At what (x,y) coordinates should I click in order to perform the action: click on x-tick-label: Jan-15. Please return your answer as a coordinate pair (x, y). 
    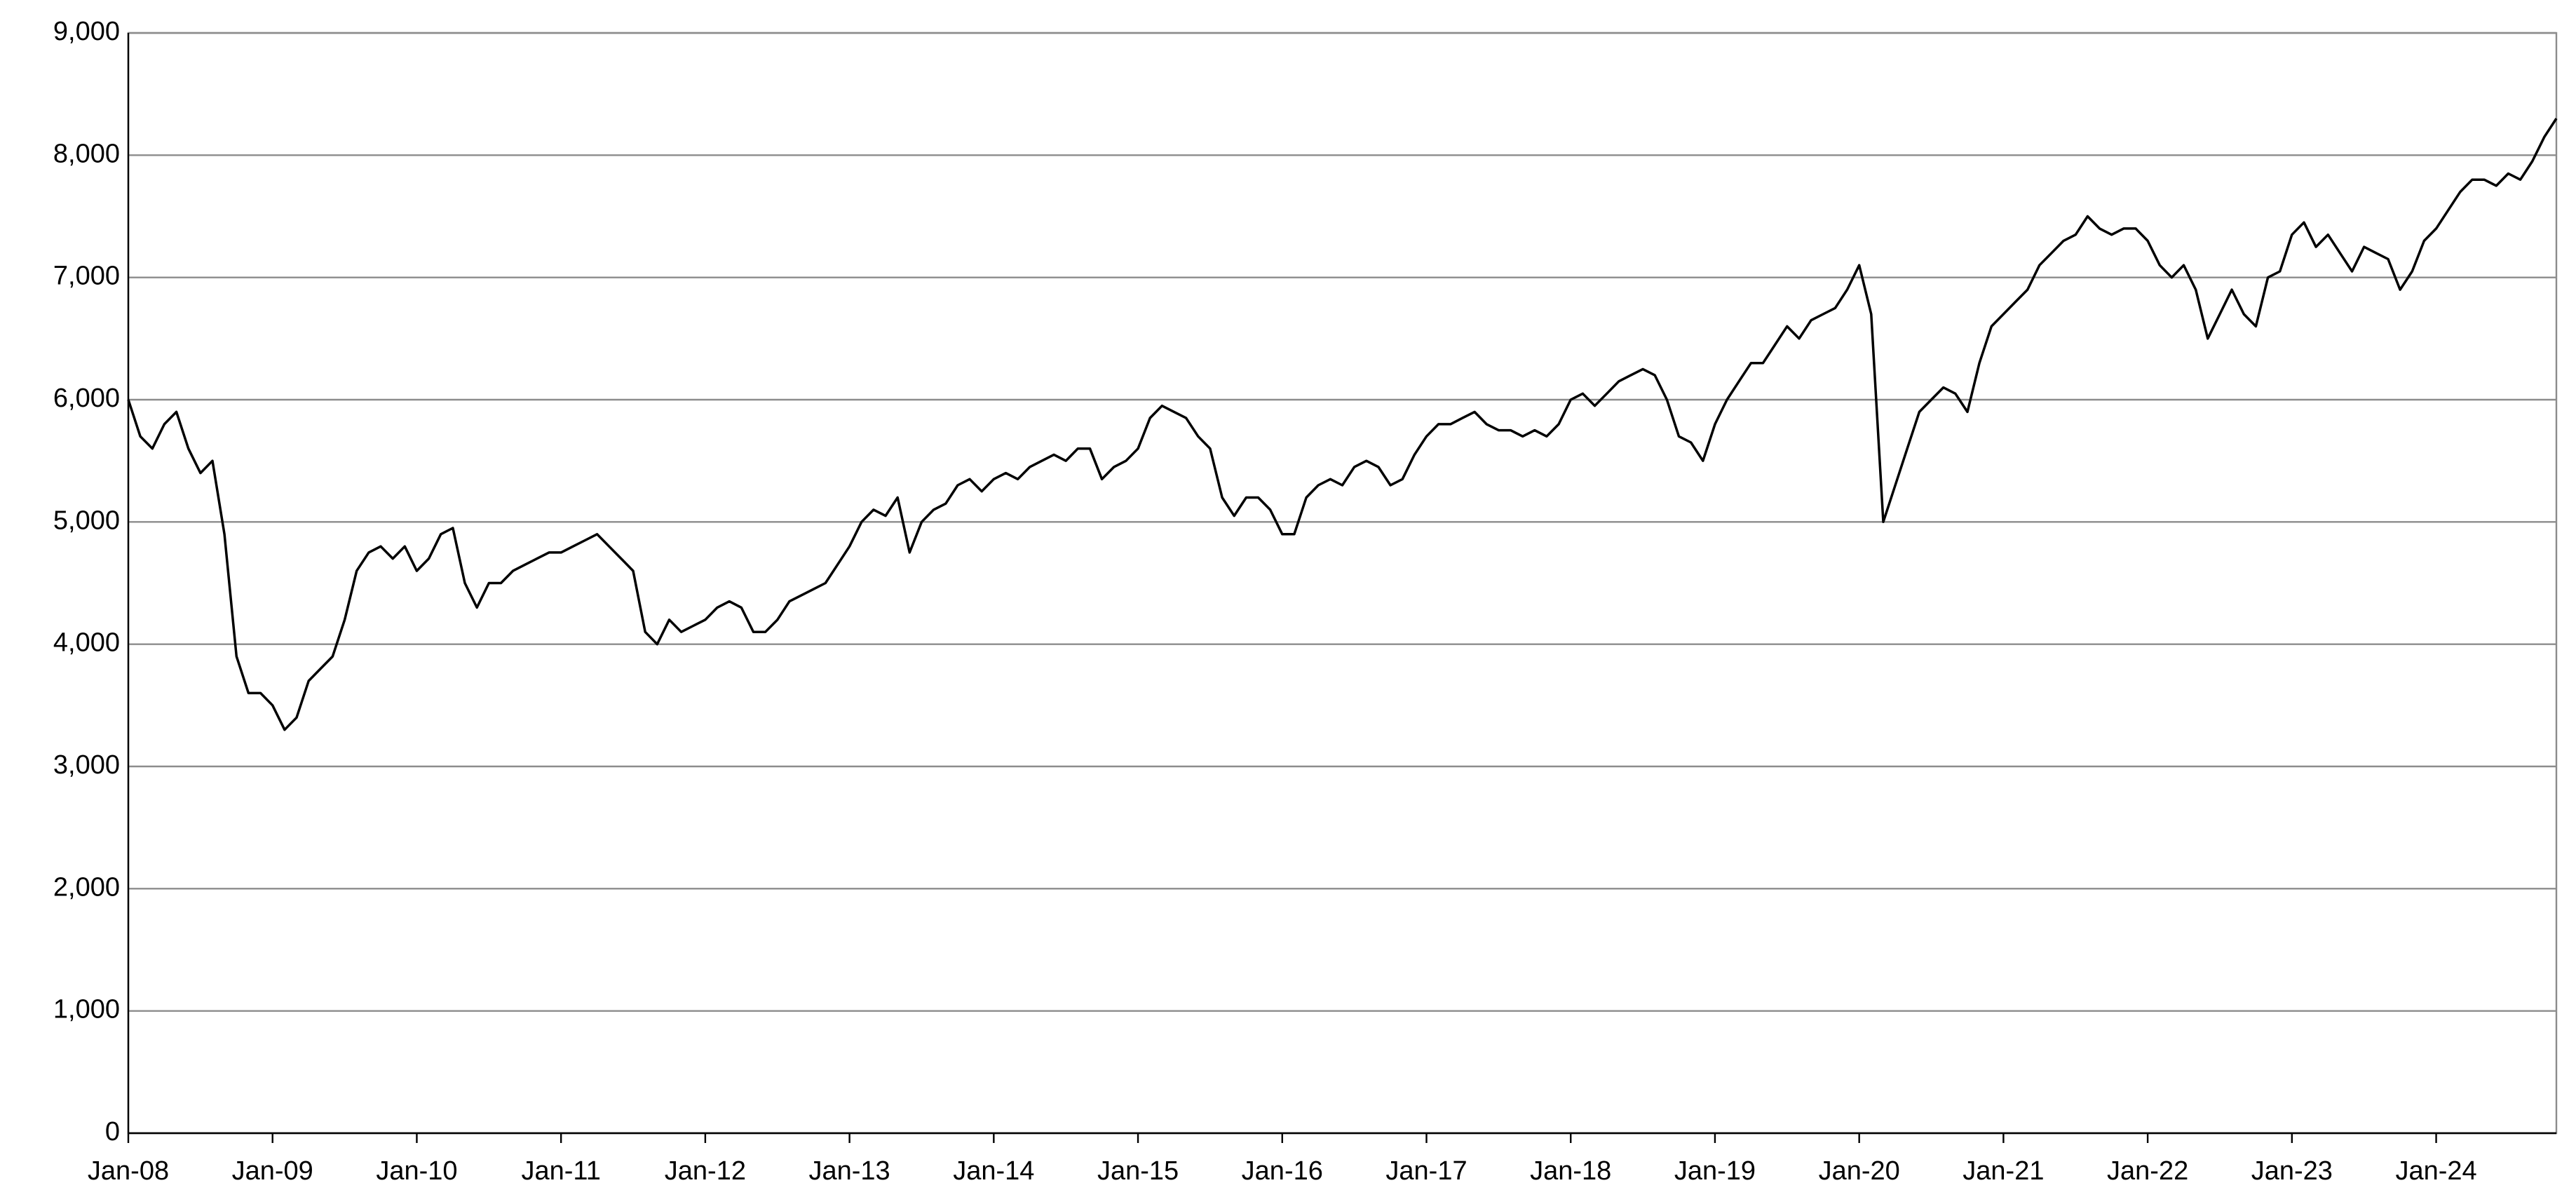
    Looking at the image, I should click on (1138, 1171).